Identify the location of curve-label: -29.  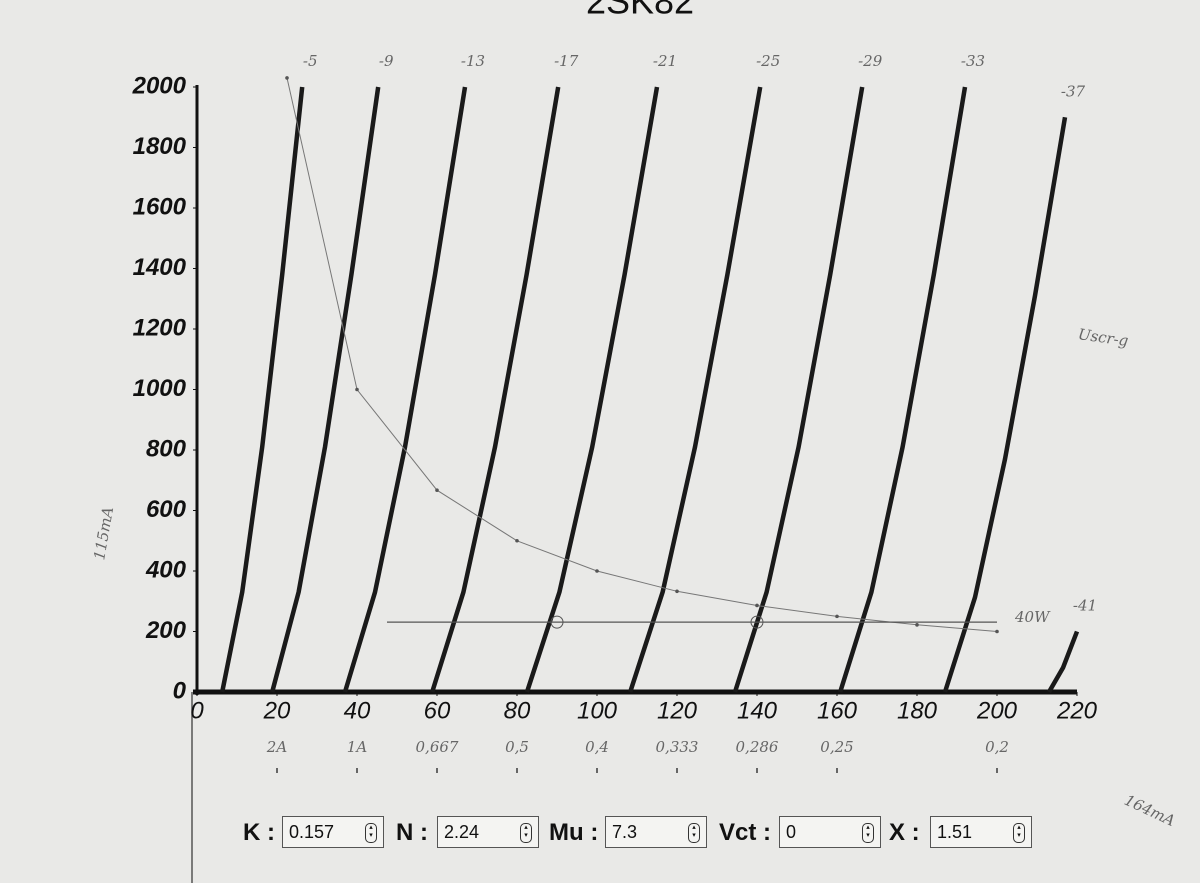
(870, 61).